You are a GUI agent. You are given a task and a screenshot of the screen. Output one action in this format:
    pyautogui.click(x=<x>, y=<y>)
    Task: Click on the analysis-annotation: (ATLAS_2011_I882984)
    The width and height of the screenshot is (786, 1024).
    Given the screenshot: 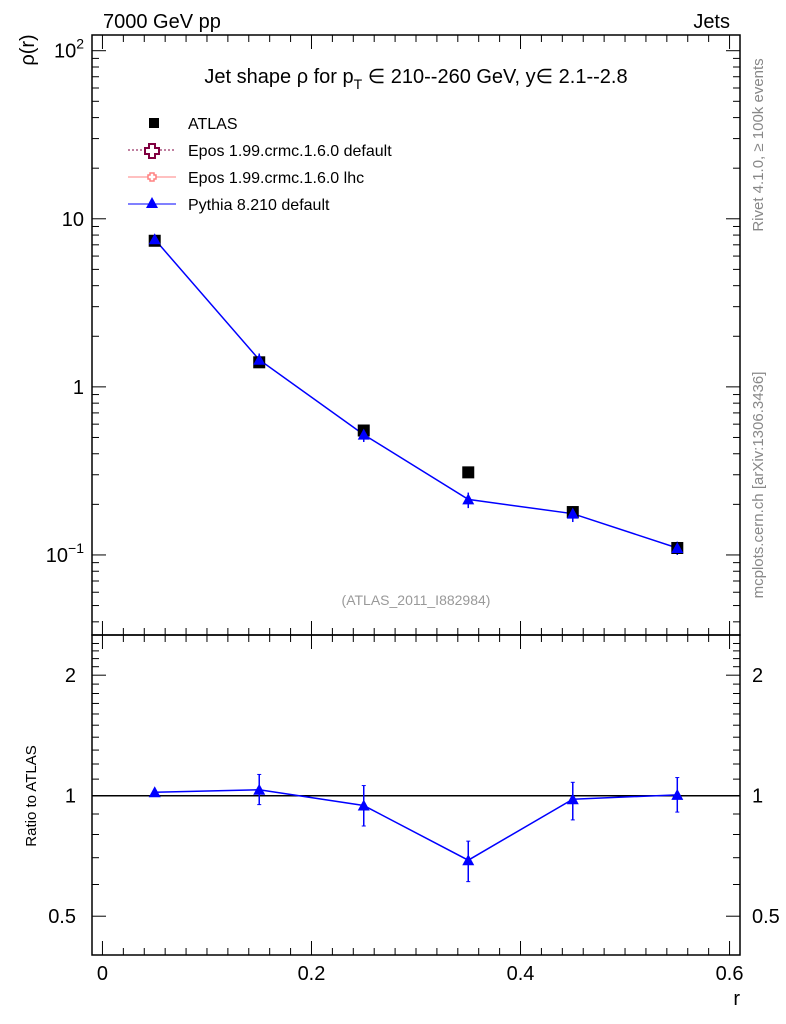 What is the action you would take?
    pyautogui.click(x=416, y=600)
    